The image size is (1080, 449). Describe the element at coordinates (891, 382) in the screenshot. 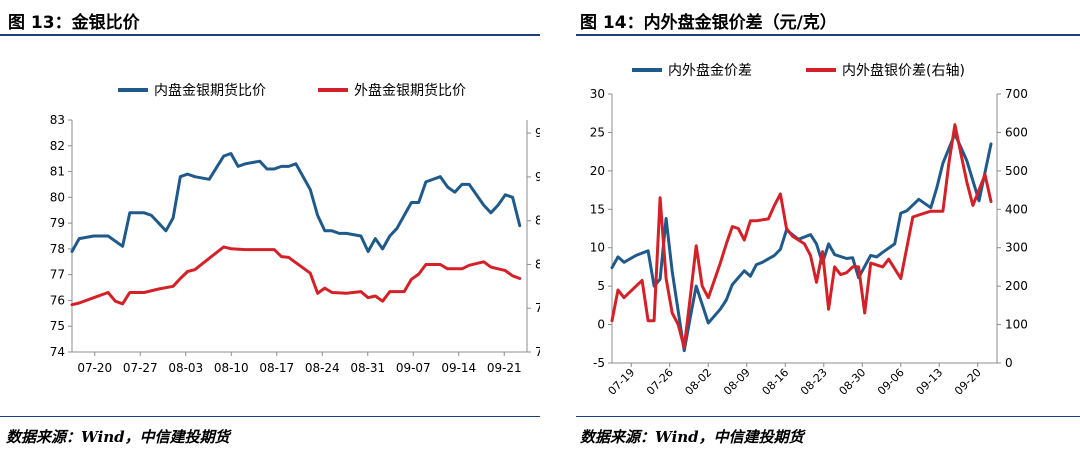

I see `x-tick-label: 09-06` at that location.